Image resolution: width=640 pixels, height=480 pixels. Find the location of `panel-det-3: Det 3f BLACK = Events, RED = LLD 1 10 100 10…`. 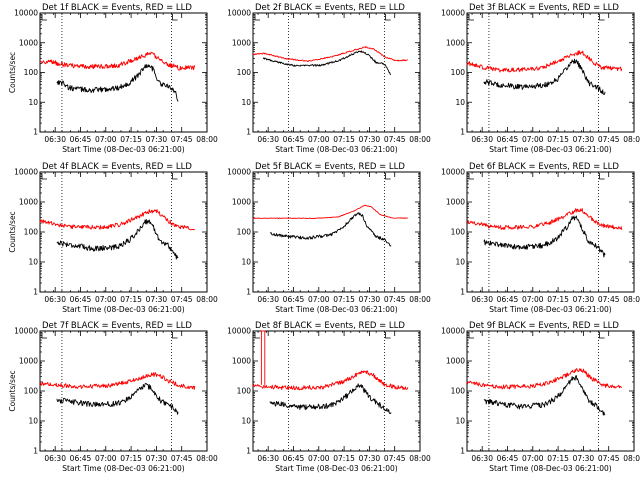

panel-det-3: Det 3f BLACK = Events, RED = LLD 1 10 100 10… is located at coordinates (540, 78).